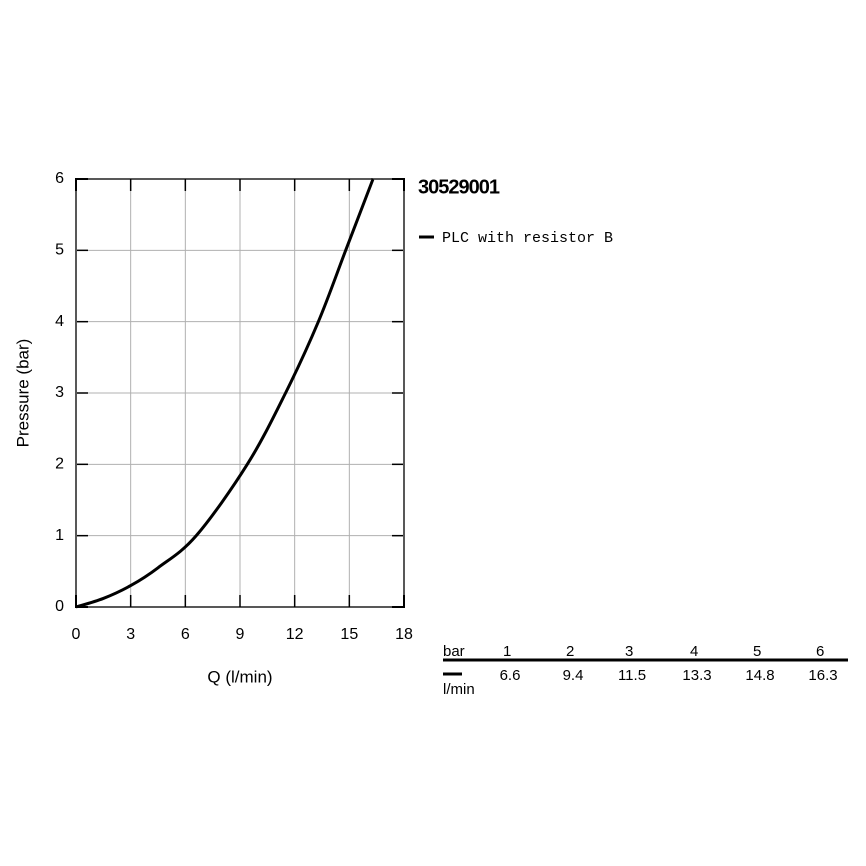 The height and width of the screenshot is (866, 866). I want to click on table-header-cell: 6, so click(820, 651).